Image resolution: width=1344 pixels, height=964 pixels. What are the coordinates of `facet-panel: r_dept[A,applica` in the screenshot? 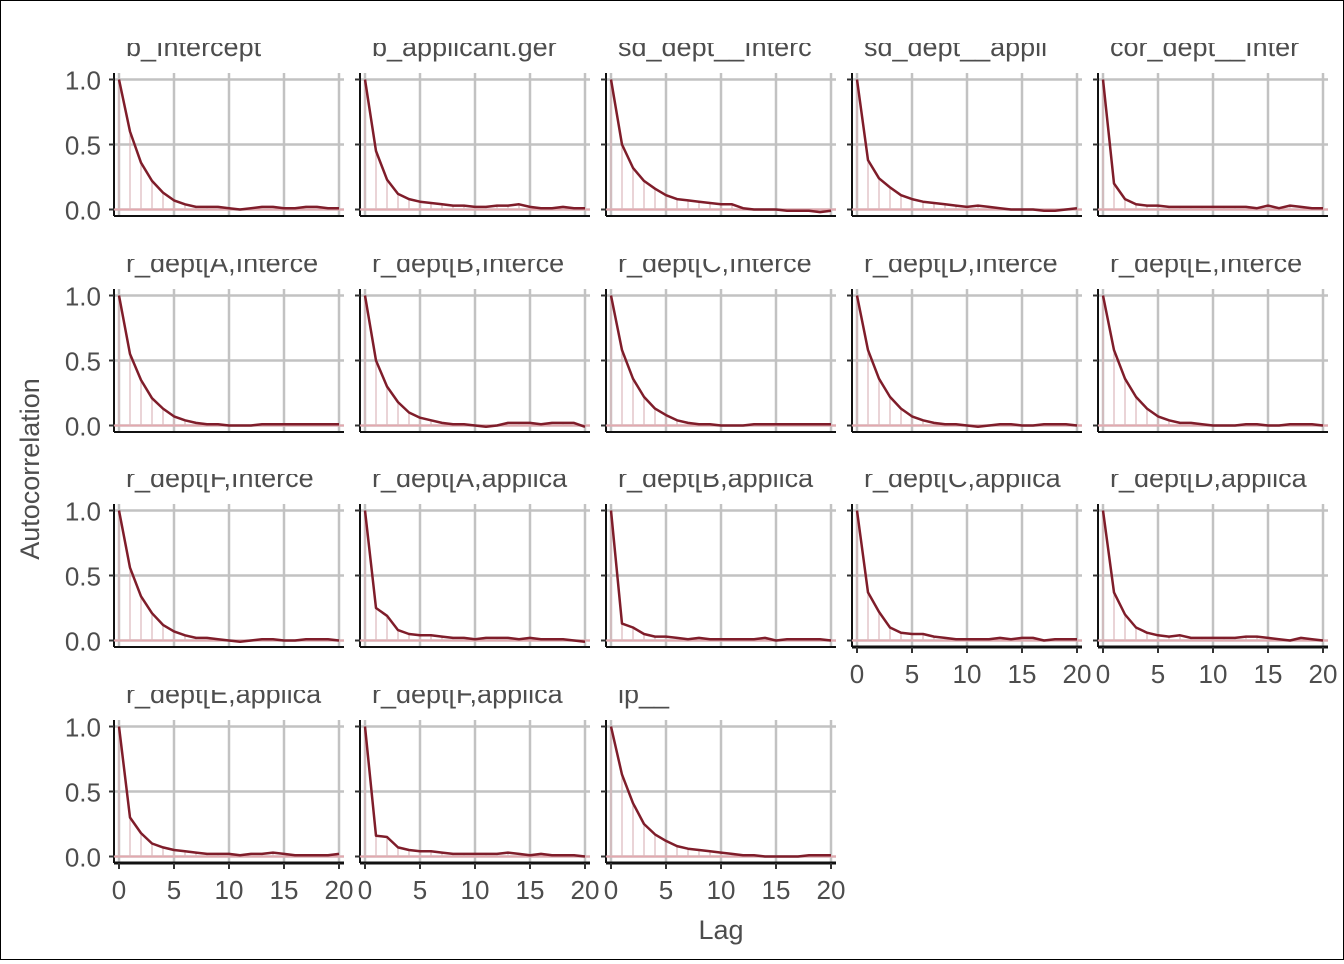 It's located at (472, 555).